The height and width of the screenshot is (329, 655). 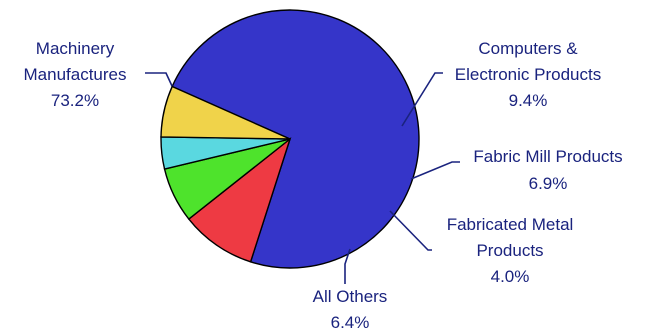 I want to click on label-computers: Computers & Electronic Products 9.4%, so click(x=528, y=74).